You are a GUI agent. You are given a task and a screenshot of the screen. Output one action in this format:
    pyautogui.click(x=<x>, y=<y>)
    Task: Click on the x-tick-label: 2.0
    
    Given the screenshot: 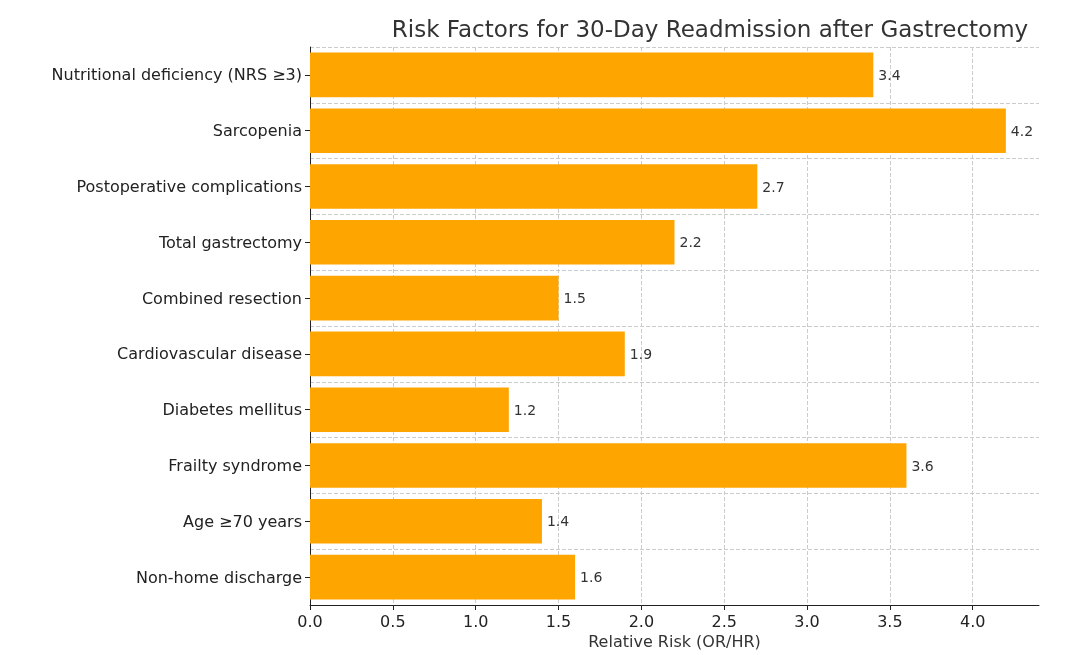 What is the action you would take?
    pyautogui.click(x=641, y=621)
    